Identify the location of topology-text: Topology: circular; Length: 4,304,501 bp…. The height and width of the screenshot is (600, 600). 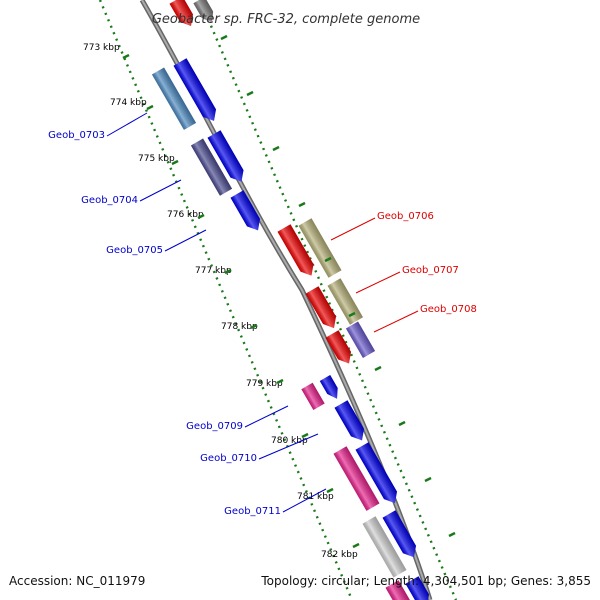
(426, 581).